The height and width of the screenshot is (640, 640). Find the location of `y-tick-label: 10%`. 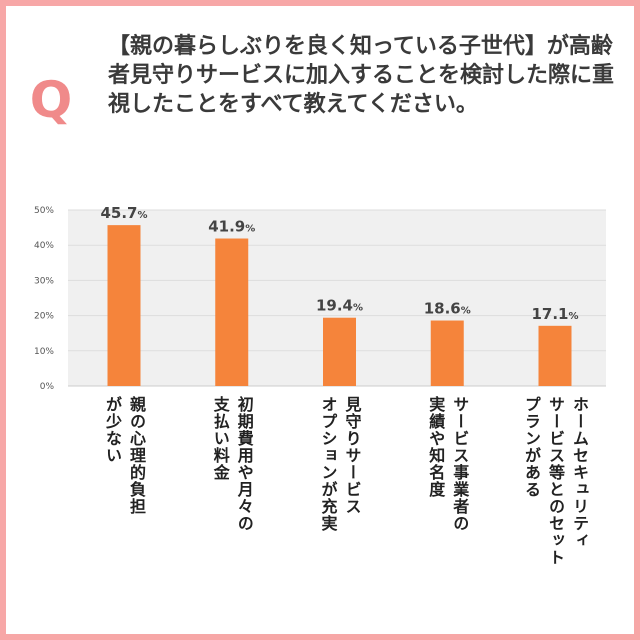

y-tick-label: 10% is located at coordinates (44, 352).